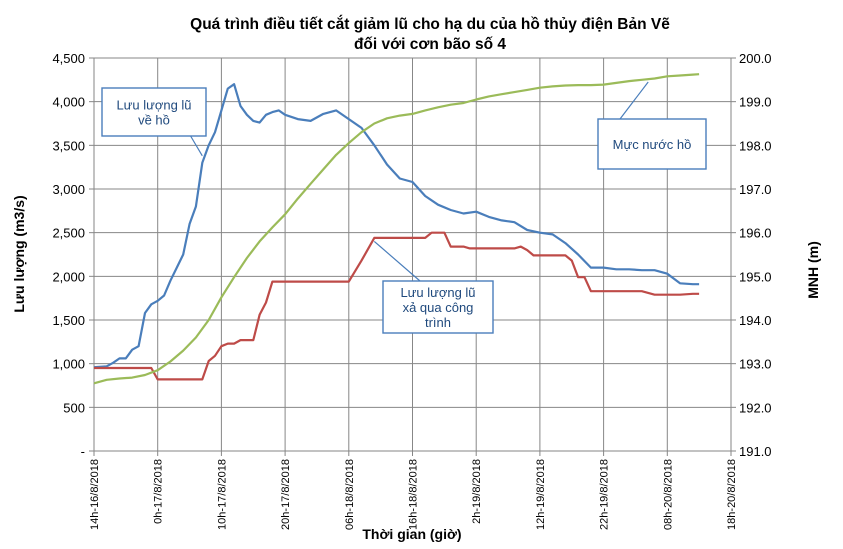  I want to click on callout-text: Mực nước hồ, so click(652, 144).